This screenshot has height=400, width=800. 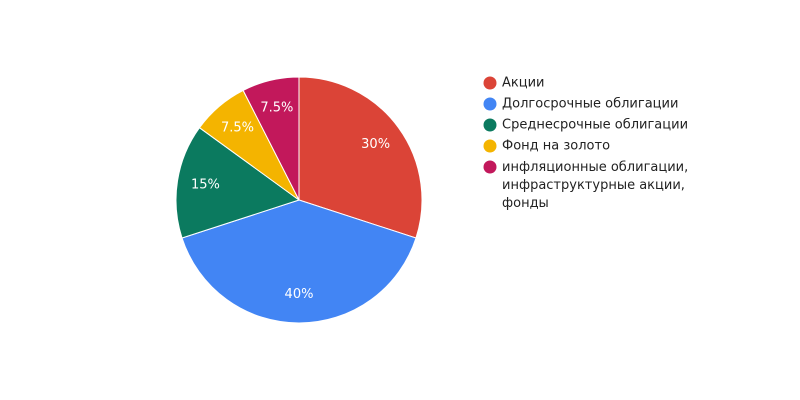 I want to click on legend-line: инфраструктурные акции,, so click(x=593, y=185).